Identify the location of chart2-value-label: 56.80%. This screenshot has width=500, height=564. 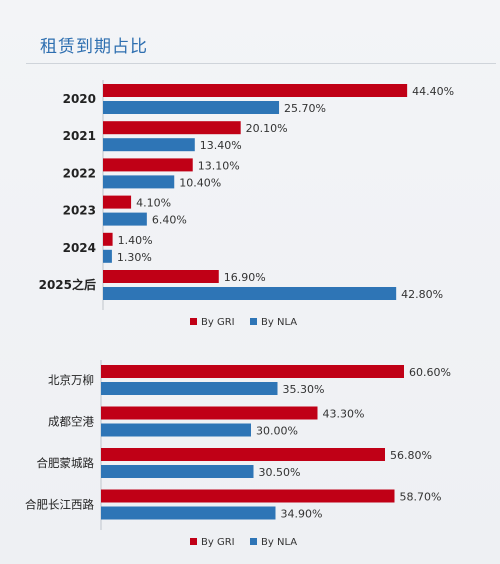
(411, 455).